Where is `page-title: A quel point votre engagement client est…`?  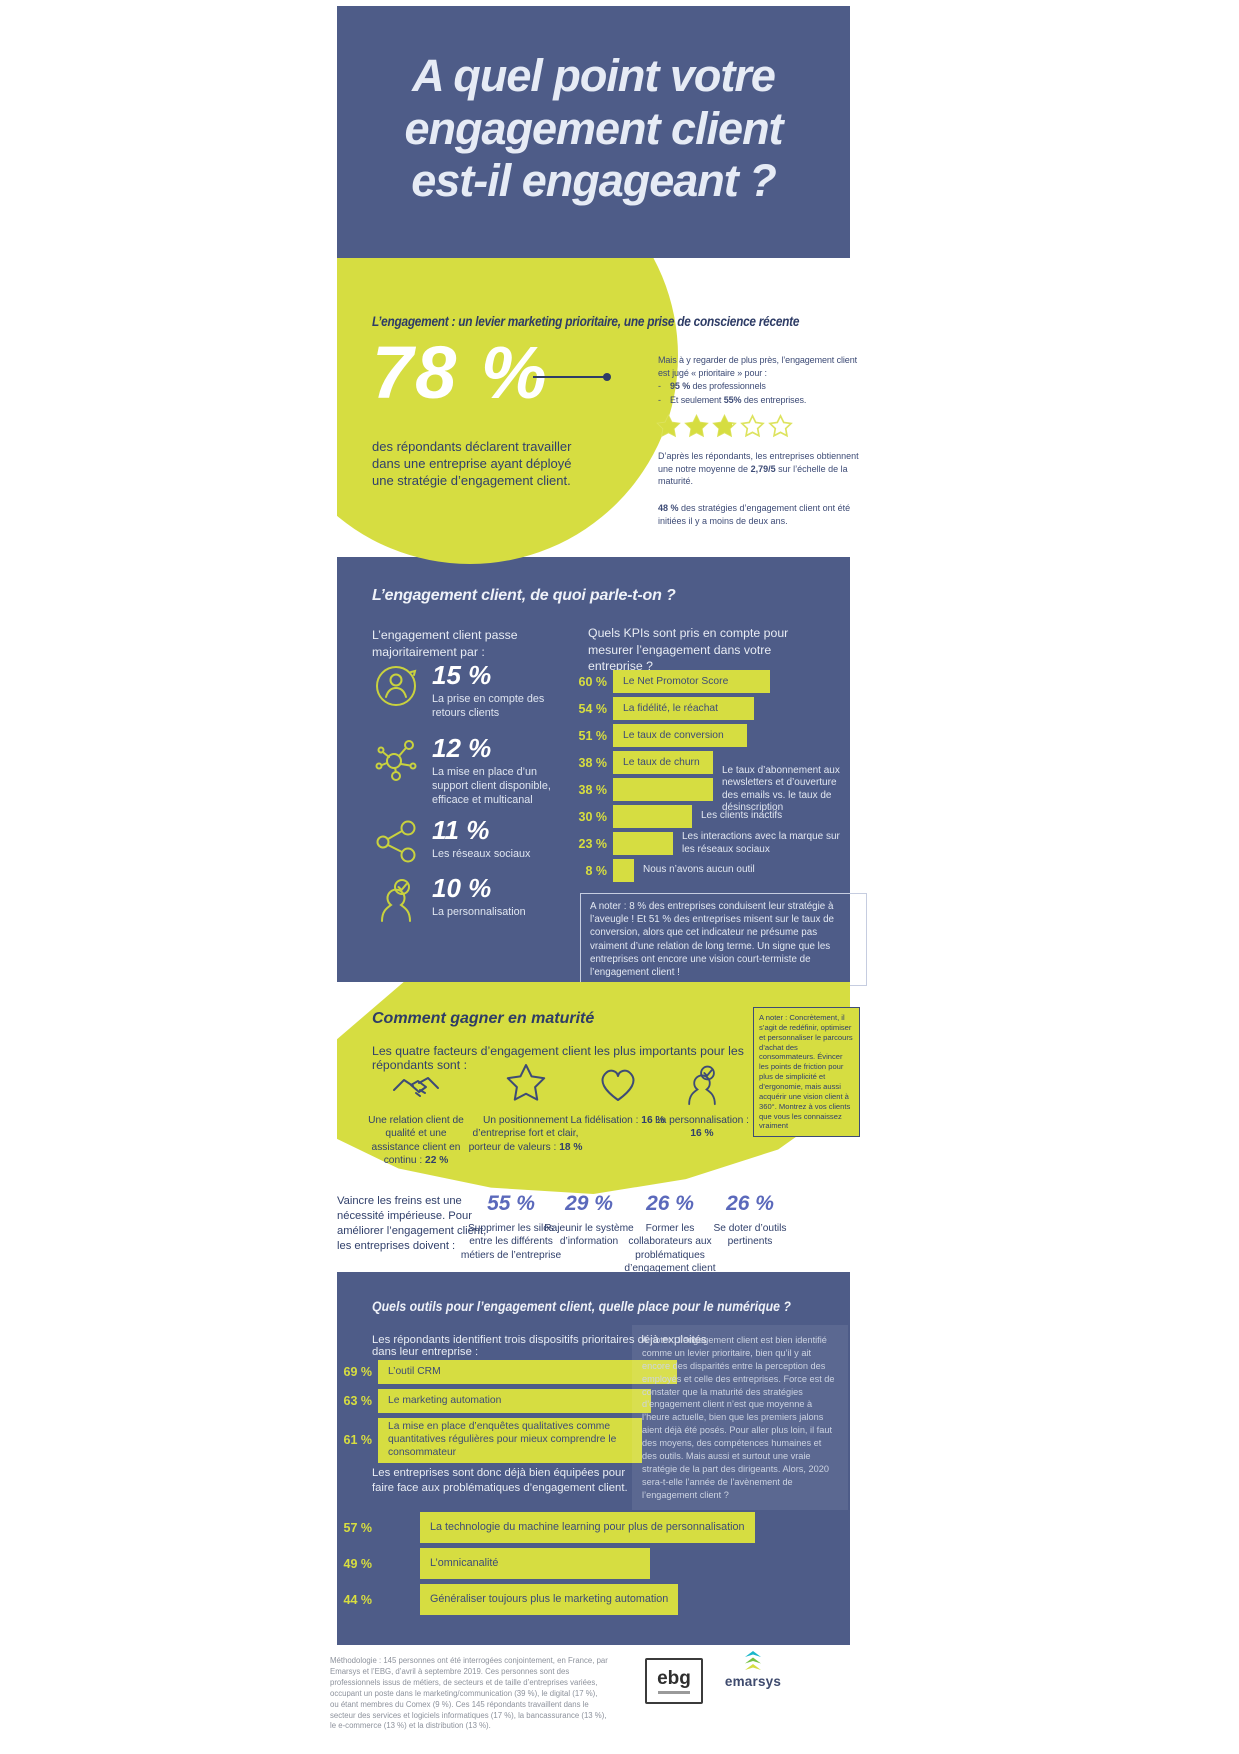
page-title: A quel point votre engagement client est… is located at coordinates (593, 129).